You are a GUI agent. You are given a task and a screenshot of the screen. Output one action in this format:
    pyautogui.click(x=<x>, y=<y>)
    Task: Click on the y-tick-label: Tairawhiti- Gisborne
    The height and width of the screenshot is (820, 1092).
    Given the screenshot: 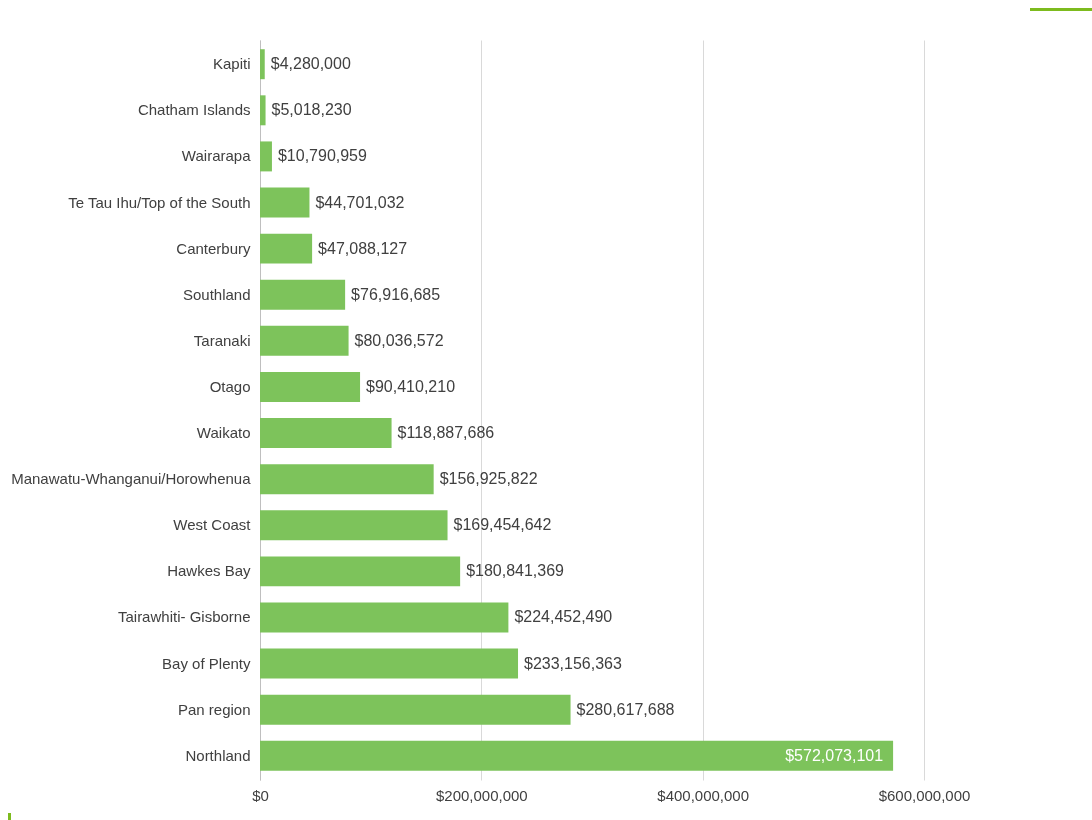 What is the action you would take?
    pyautogui.click(x=184, y=617)
    